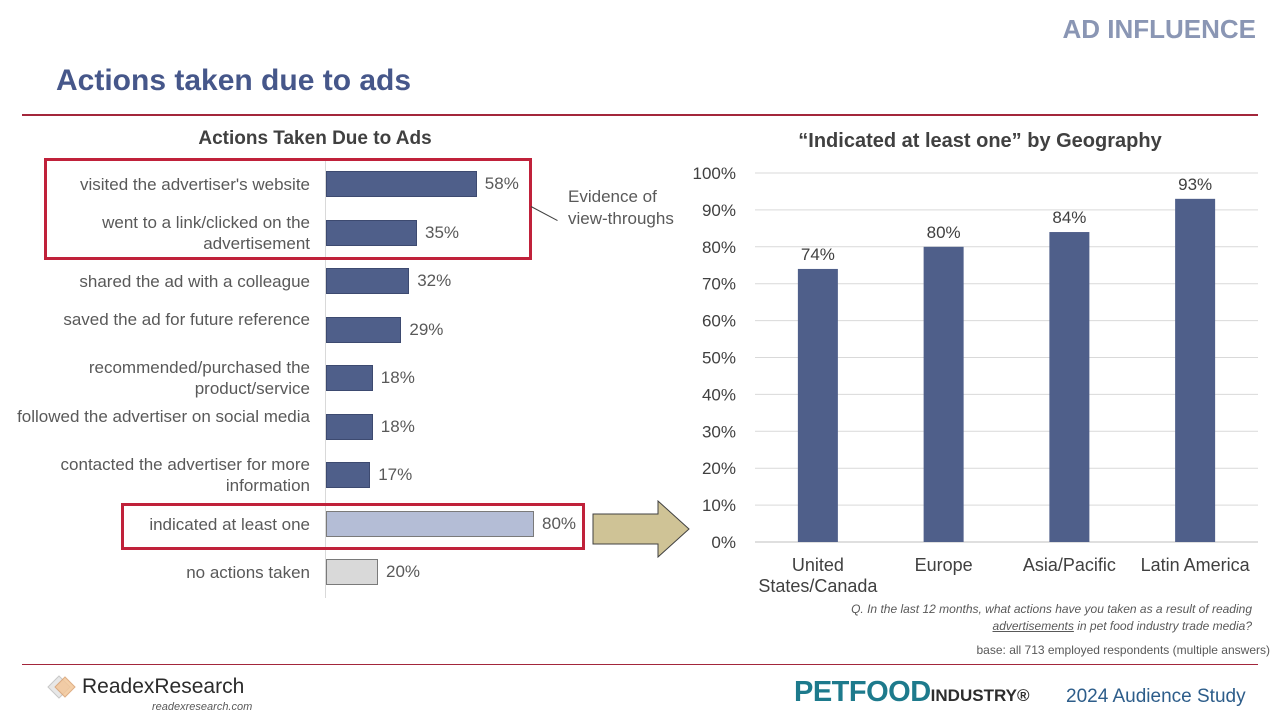 The height and width of the screenshot is (720, 1280). I want to click on top-divider, so click(640, 115).